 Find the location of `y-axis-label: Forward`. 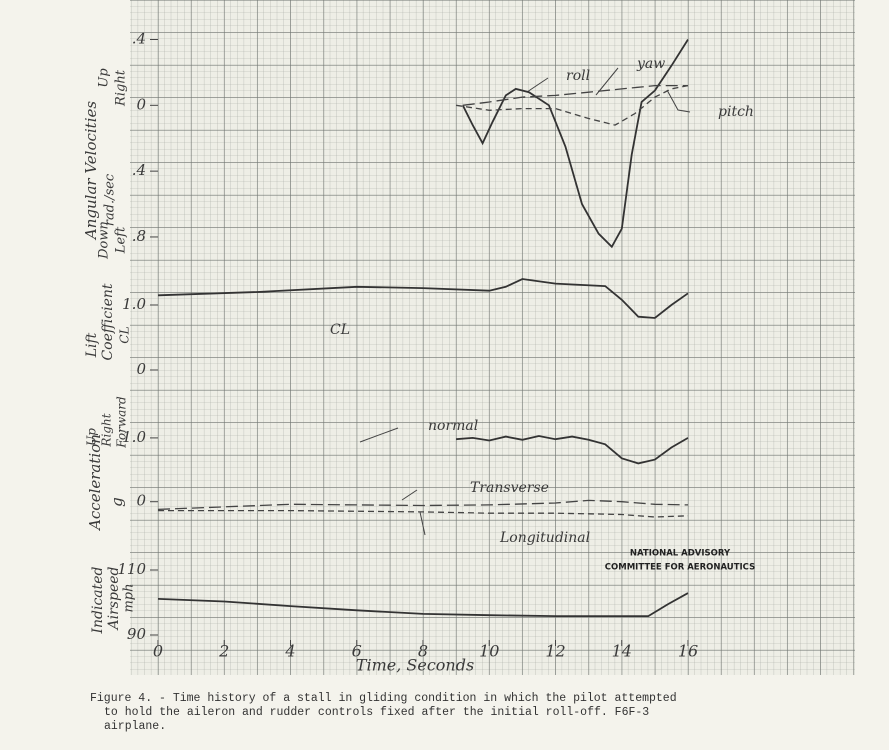

y-axis-label: Forward is located at coordinates (122, 422).